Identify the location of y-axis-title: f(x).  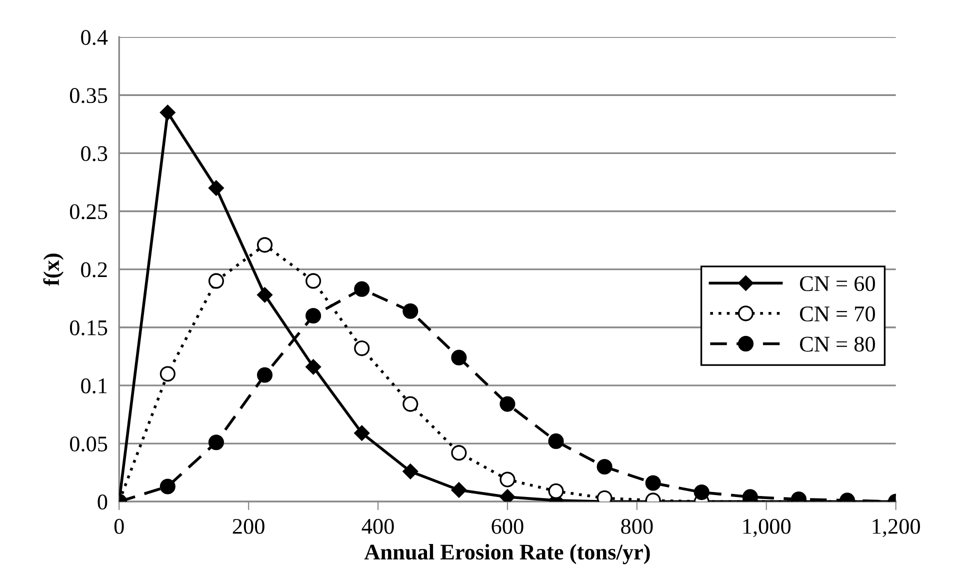
(53, 270).